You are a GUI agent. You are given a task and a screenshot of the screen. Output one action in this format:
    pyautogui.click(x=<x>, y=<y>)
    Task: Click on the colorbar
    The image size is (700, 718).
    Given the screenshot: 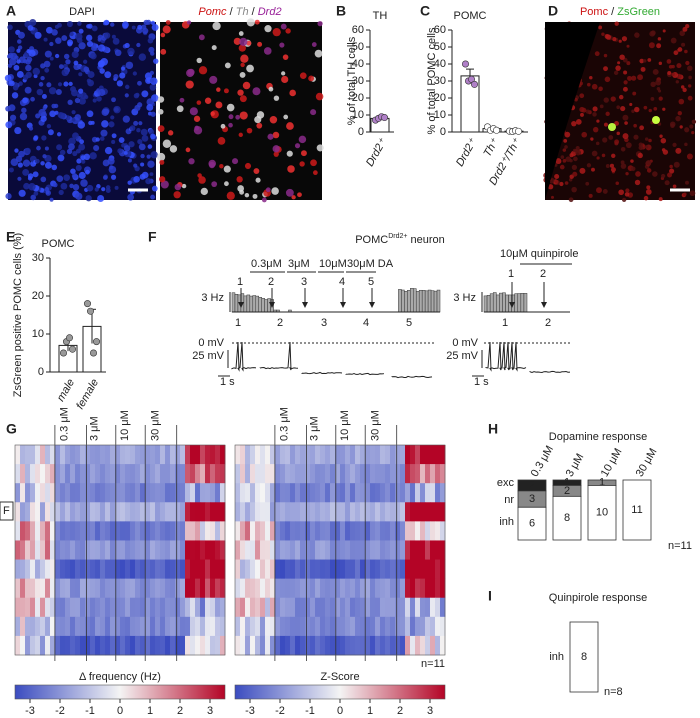 What is the action you would take?
    pyautogui.click(x=340, y=692)
    